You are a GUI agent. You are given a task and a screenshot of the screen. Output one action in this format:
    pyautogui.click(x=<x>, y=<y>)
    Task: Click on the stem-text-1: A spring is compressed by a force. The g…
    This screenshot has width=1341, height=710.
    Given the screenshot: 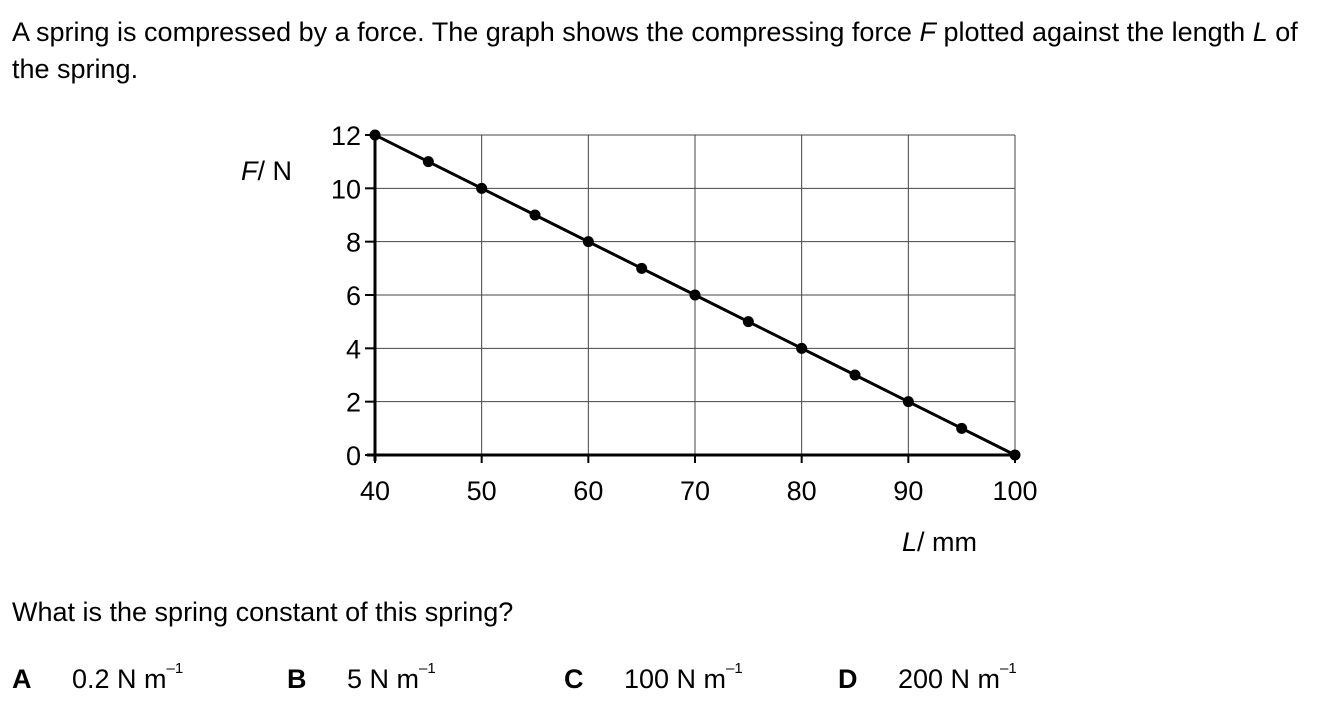 What is the action you would take?
    pyautogui.click(x=466, y=32)
    